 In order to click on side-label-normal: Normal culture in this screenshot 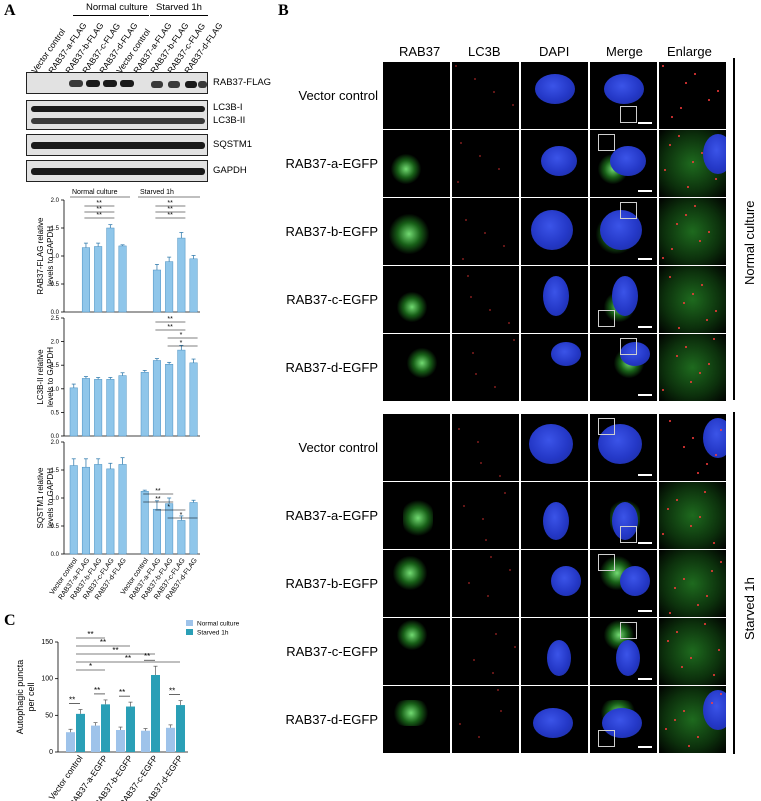, I will do `click(749, 242)`.